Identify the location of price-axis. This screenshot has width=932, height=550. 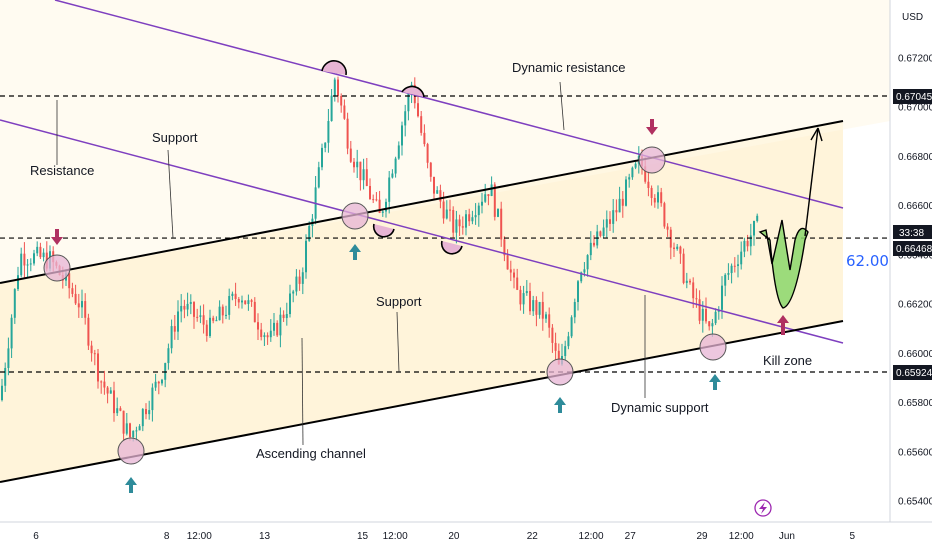
(911, 275).